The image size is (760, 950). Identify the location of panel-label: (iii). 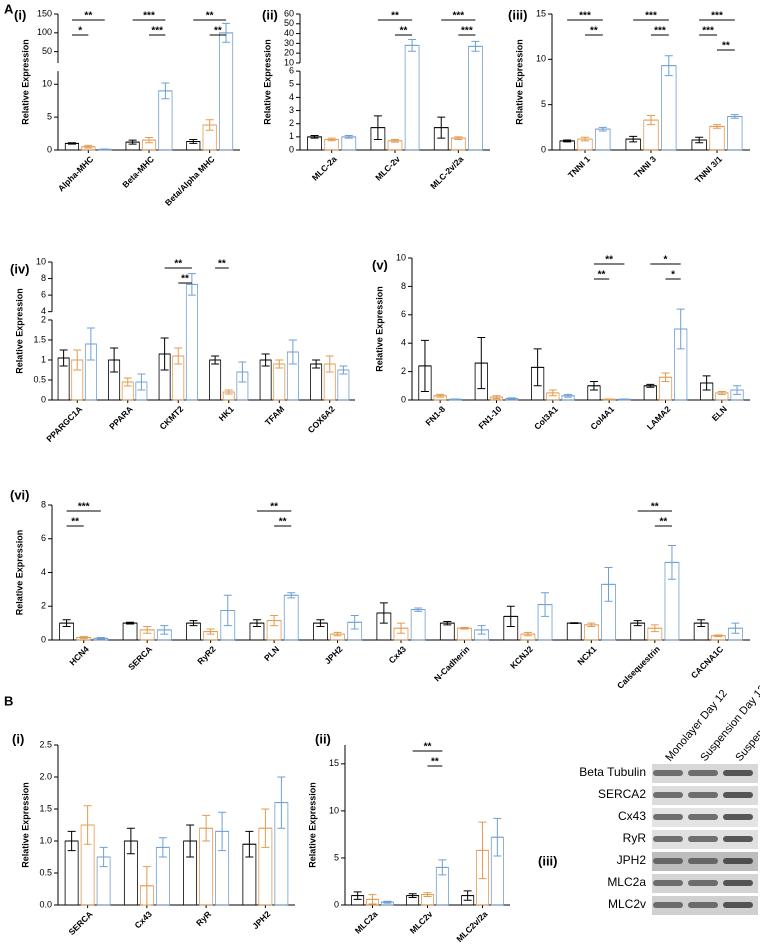
(518, 14).